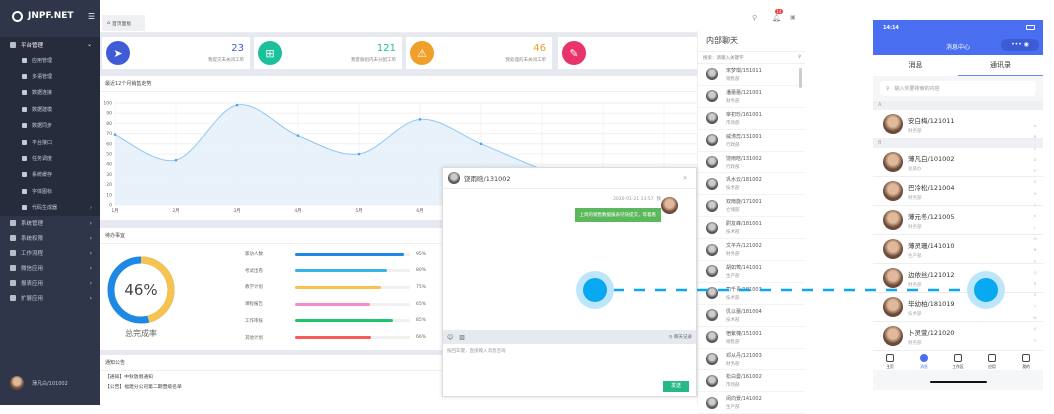  Describe the element at coordinates (915, 65) in the screenshot. I see `tab-messages: 消息` at that location.